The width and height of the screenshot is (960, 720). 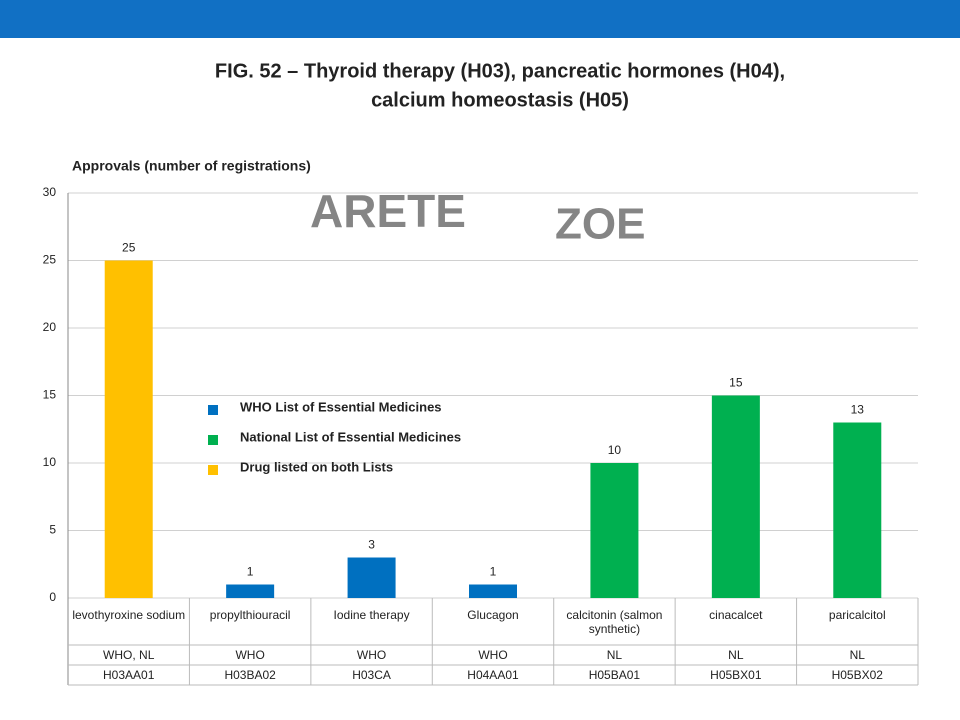 I want to click on y-tick-label: 15, so click(x=50, y=395).